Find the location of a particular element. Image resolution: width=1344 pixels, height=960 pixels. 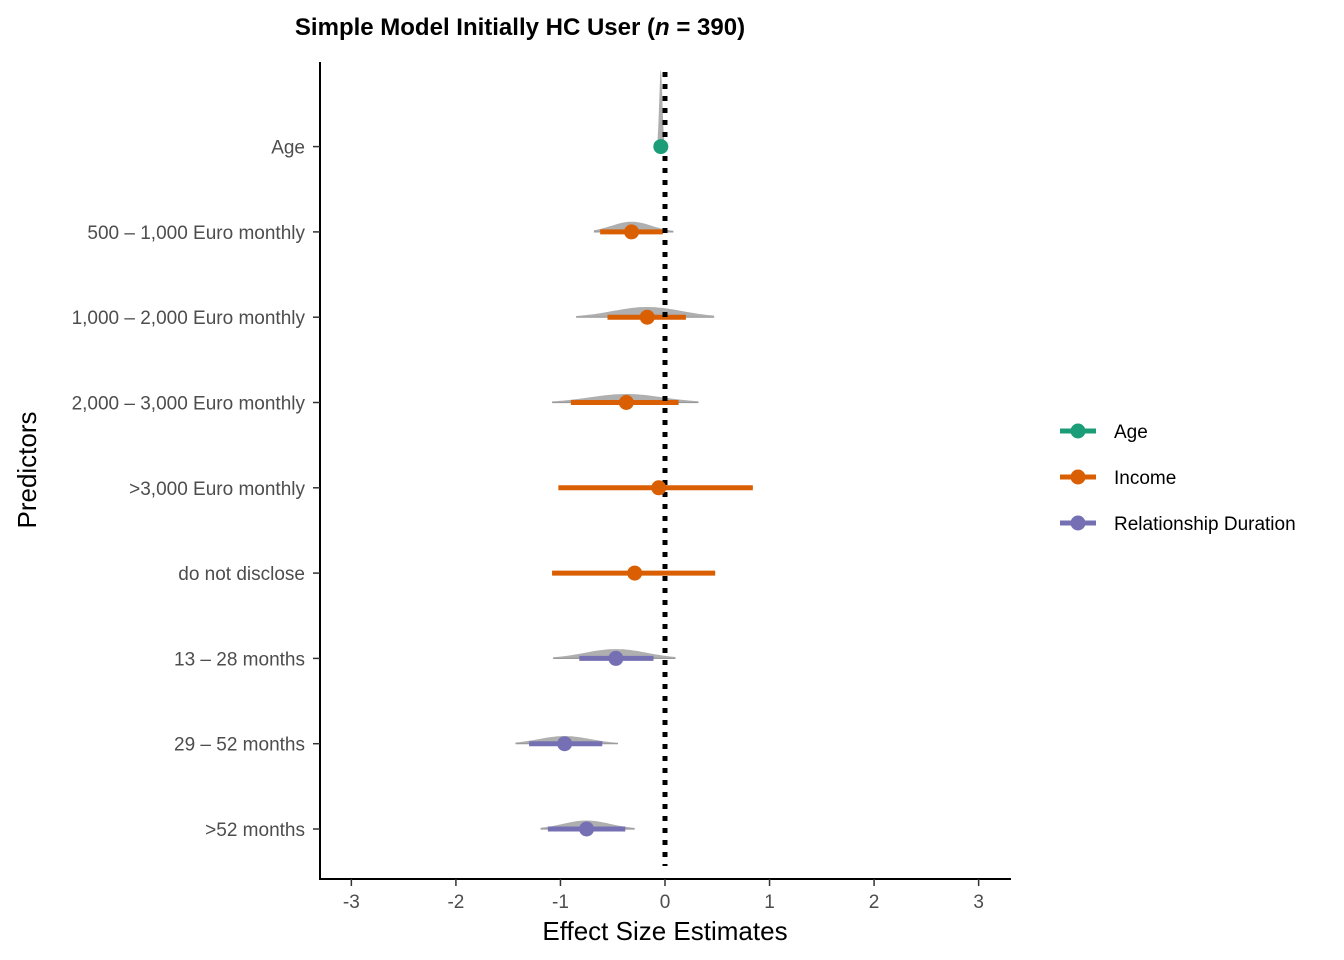

legend-label-age: Age is located at coordinates (1131, 432).